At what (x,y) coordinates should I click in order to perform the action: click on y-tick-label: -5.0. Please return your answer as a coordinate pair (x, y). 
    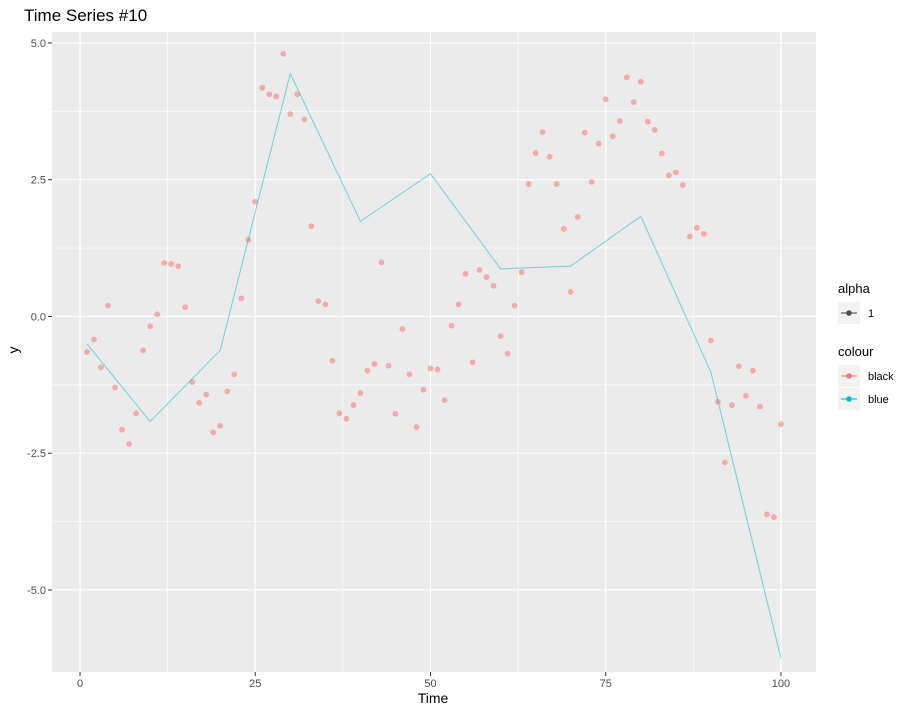
    Looking at the image, I should click on (36, 591).